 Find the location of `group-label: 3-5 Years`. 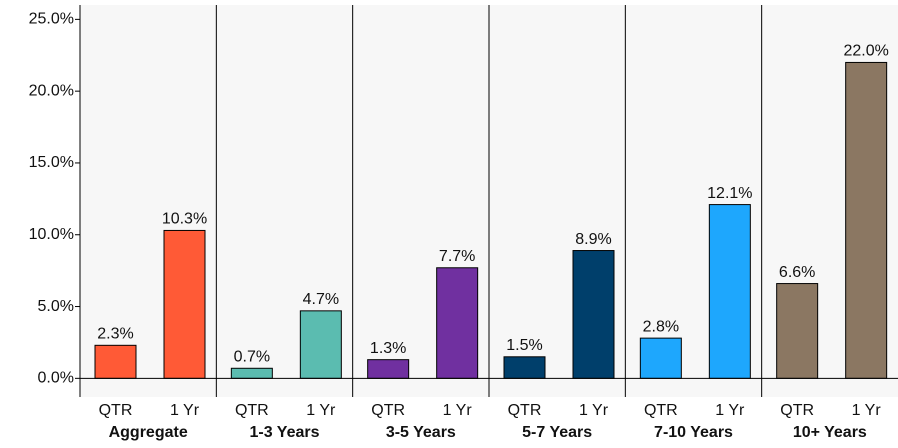

group-label: 3-5 Years is located at coordinates (421, 432).